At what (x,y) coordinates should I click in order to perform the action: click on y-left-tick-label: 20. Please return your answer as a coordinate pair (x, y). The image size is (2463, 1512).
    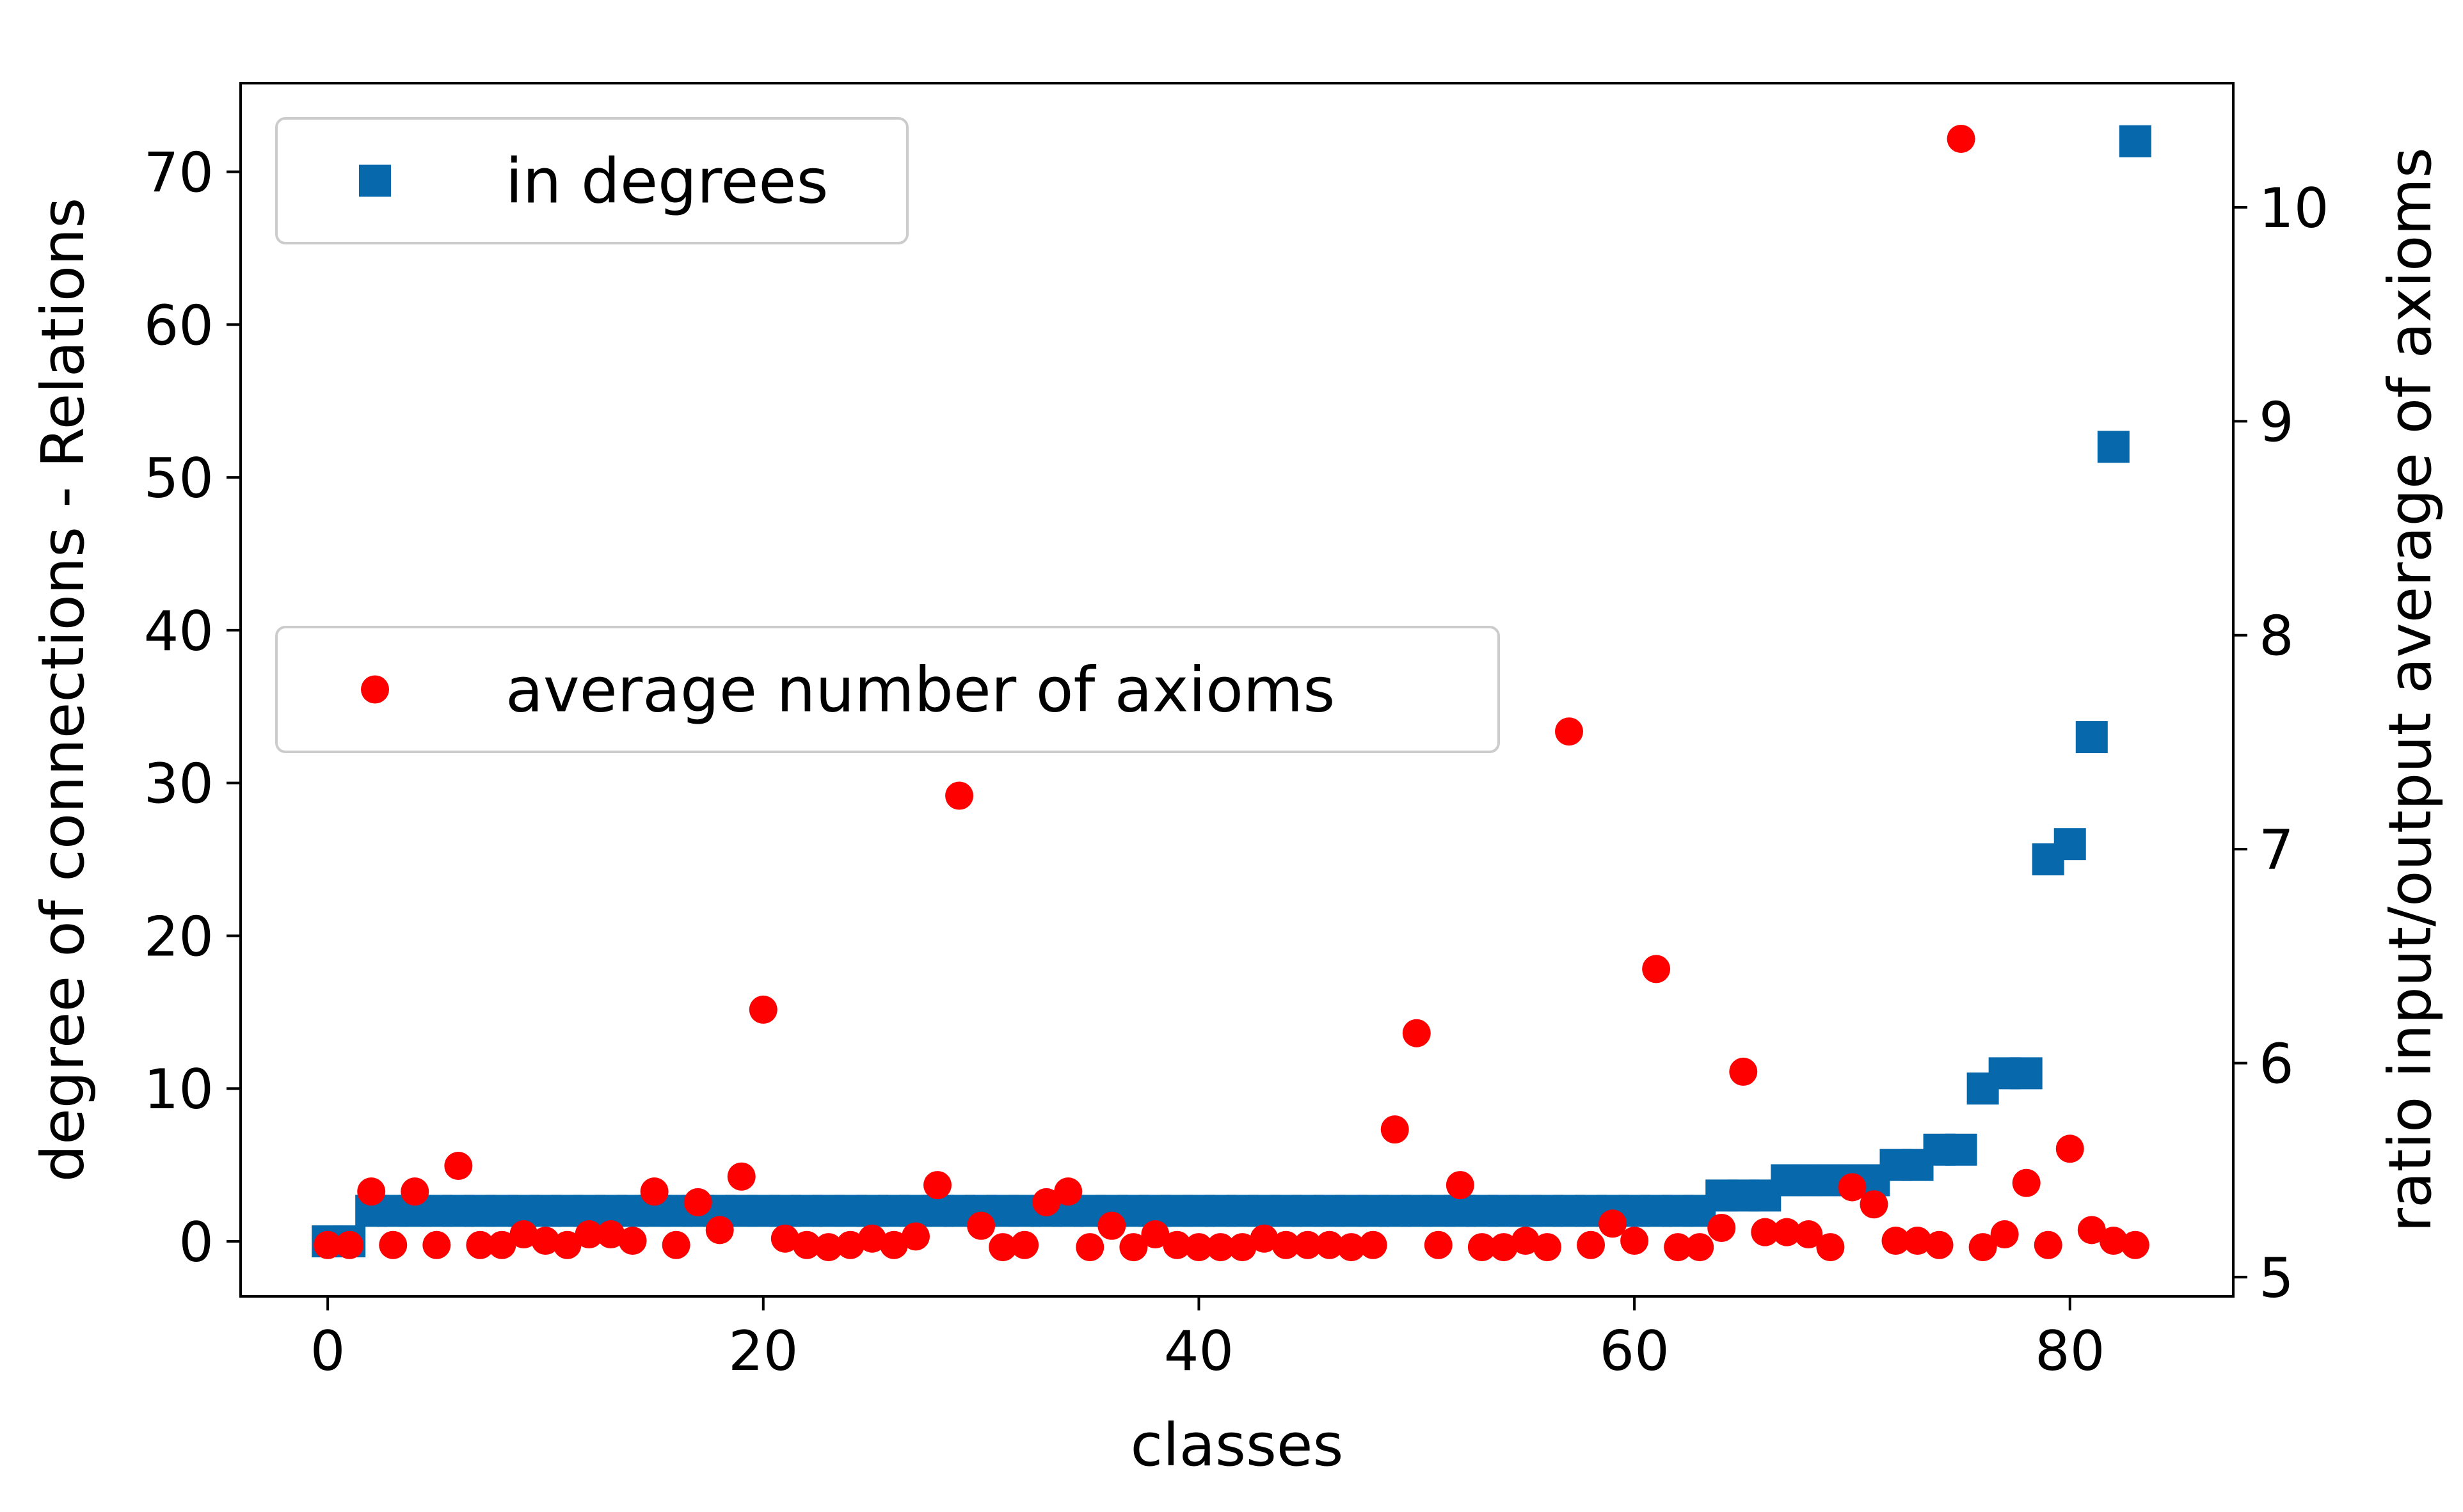
    Looking at the image, I should click on (179, 937).